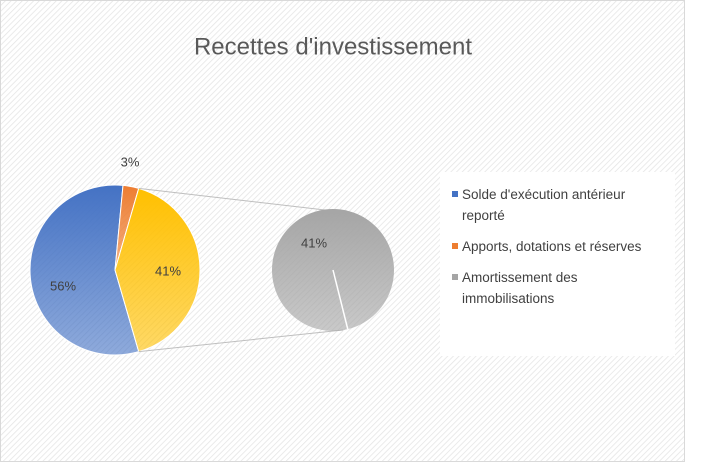  I want to click on legend-item: Apports, dotations et réserves, so click(557, 246).